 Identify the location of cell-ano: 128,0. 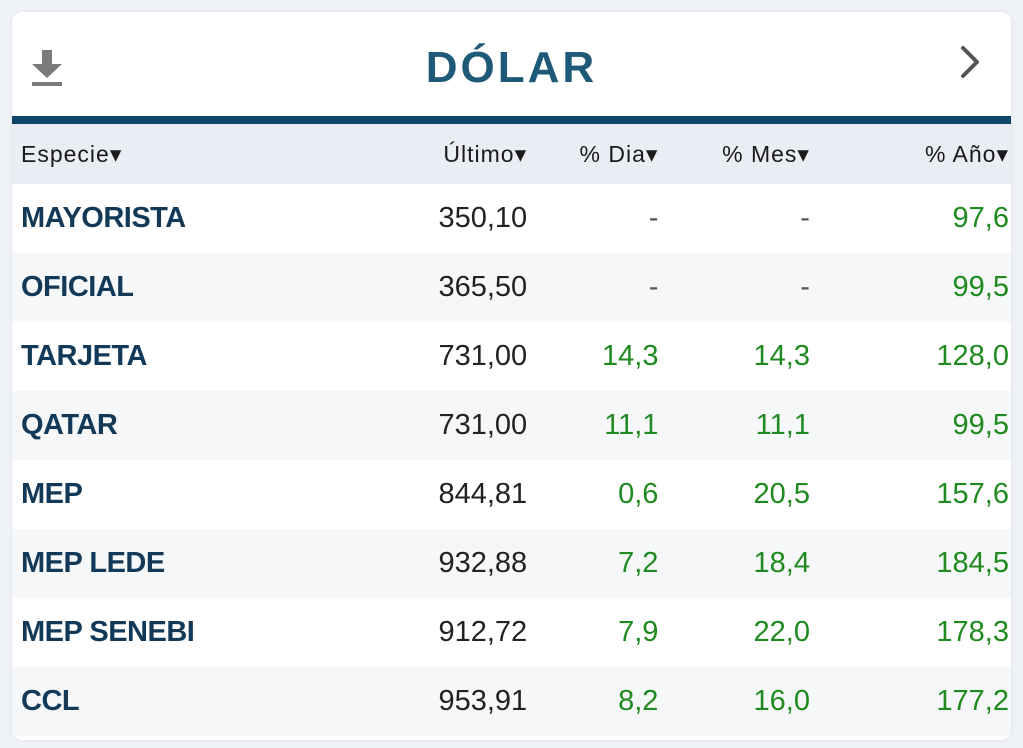
(972, 356).